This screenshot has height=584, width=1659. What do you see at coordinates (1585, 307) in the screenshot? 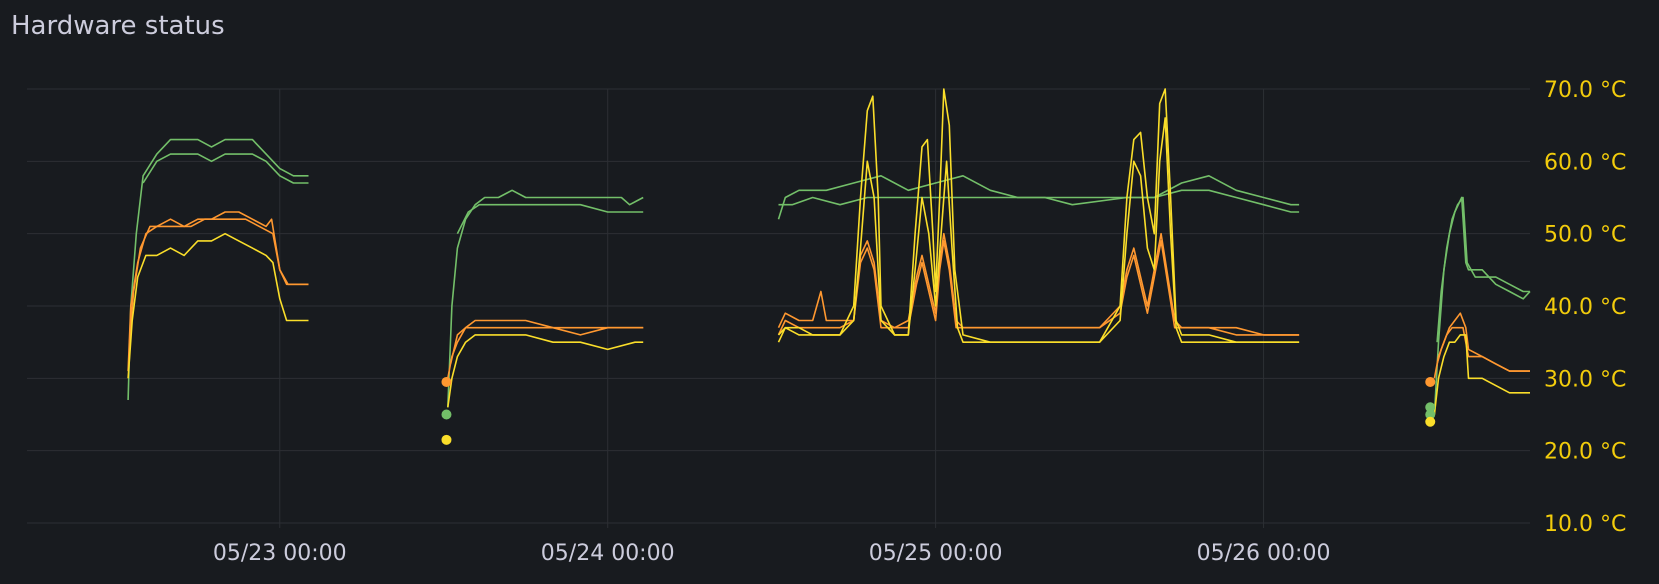
I see `y-tick-label: 40.0 °C` at bounding box center [1585, 307].